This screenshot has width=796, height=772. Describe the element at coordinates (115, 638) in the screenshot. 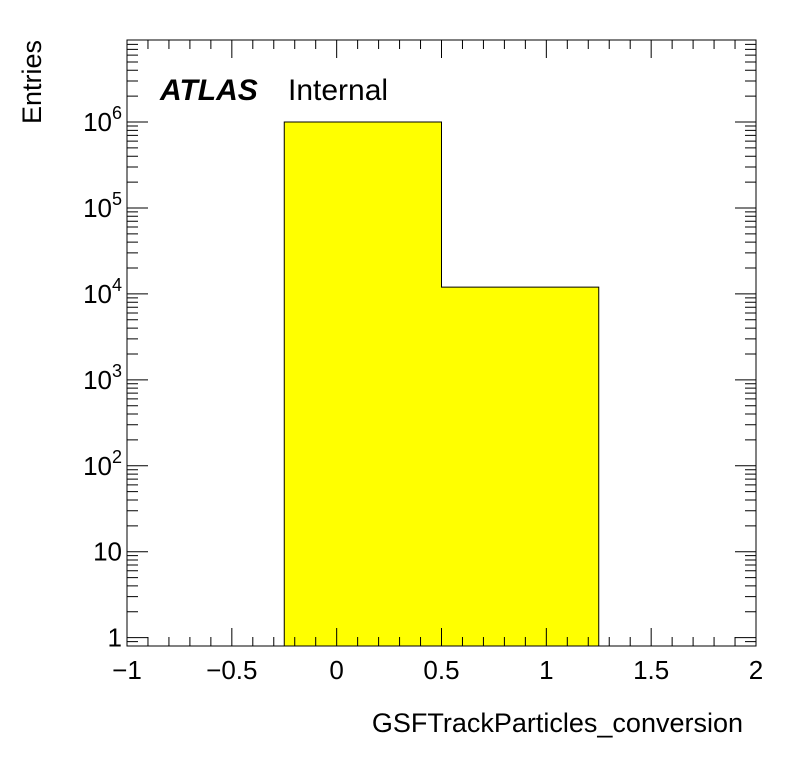

I see `y-tick-label: 1` at that location.